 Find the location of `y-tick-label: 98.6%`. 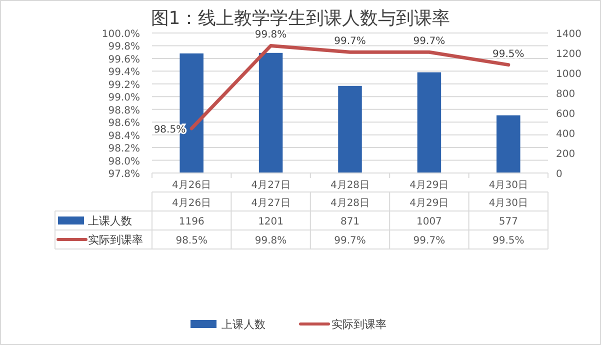

y-tick-label: 98.6% is located at coordinates (124, 124).